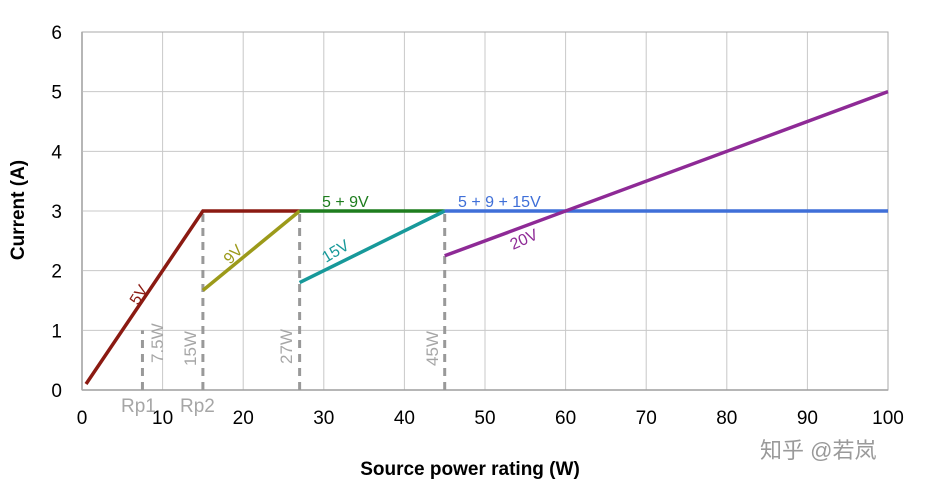 The height and width of the screenshot is (487, 931). What do you see at coordinates (499, 202) in the screenshot?
I see `series-label-5-9-15v: 5 + 9 + 15V` at bounding box center [499, 202].